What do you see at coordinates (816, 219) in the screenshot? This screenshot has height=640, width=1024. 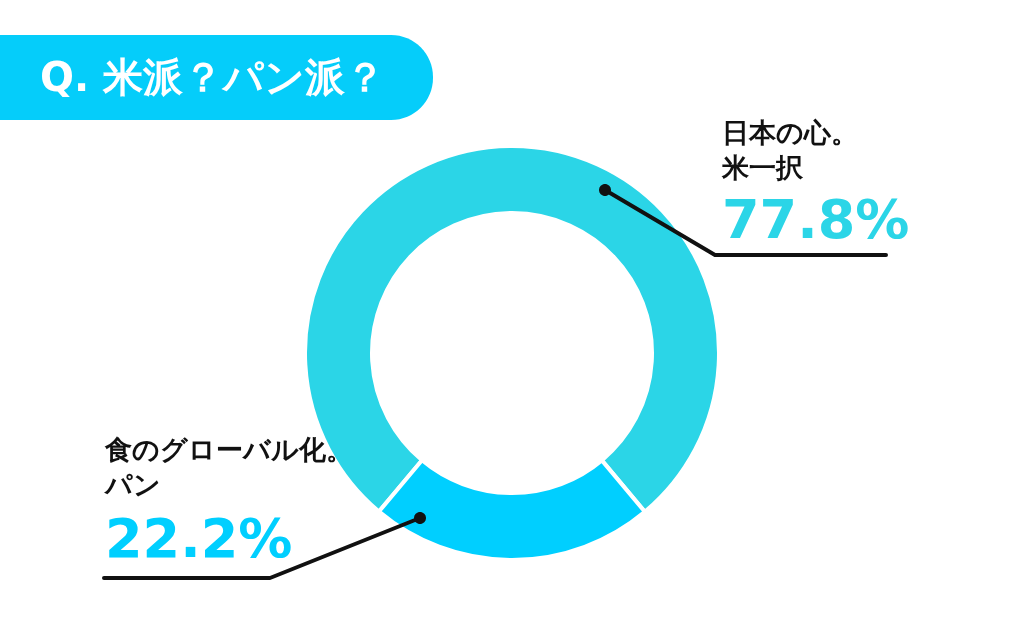 I see `data-label: 77.8%` at bounding box center [816, 219].